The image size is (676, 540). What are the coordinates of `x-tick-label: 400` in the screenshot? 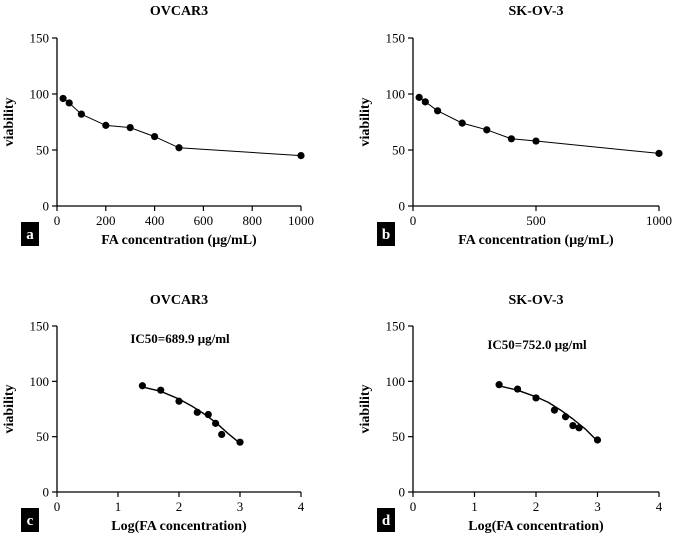 It's located at (155, 220).